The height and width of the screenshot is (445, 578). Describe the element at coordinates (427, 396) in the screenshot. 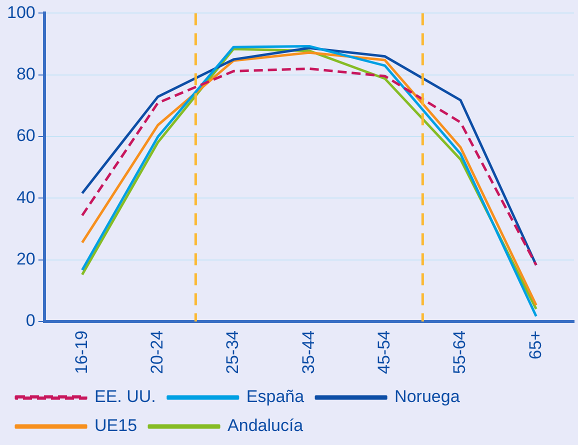

I see `legend-label: Noruega` at that location.